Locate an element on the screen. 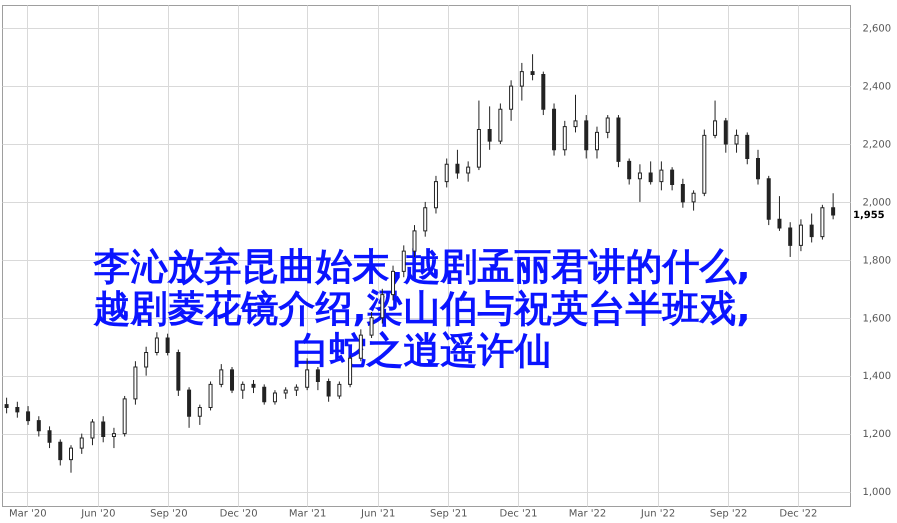 This screenshot has width=897, height=523. x-tick-label: Sep '20 is located at coordinates (169, 514).